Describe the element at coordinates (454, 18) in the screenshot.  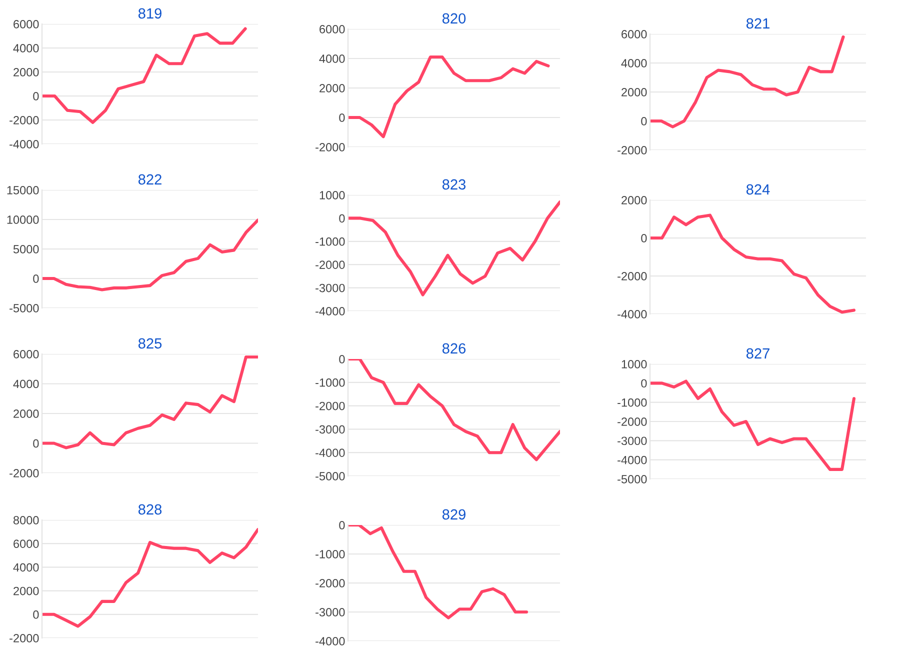
I see `chart-title: 820` at that location.